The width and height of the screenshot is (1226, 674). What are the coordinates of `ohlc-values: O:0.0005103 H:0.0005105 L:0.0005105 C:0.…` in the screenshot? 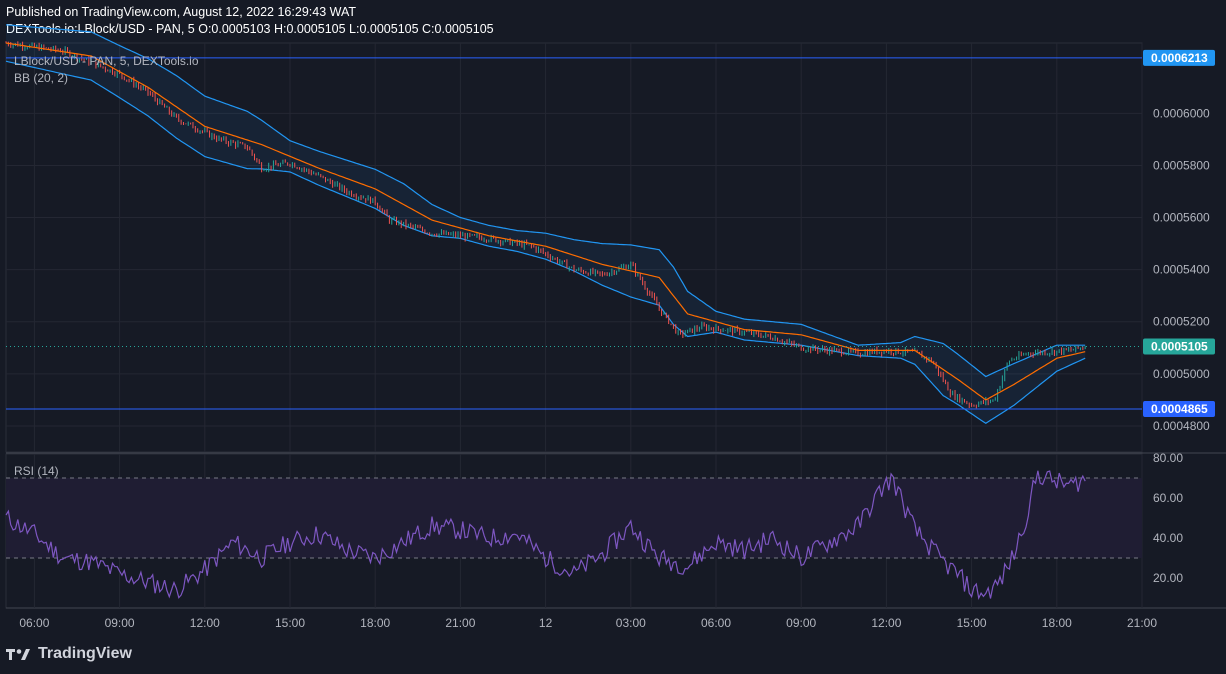 It's located at (346, 29).